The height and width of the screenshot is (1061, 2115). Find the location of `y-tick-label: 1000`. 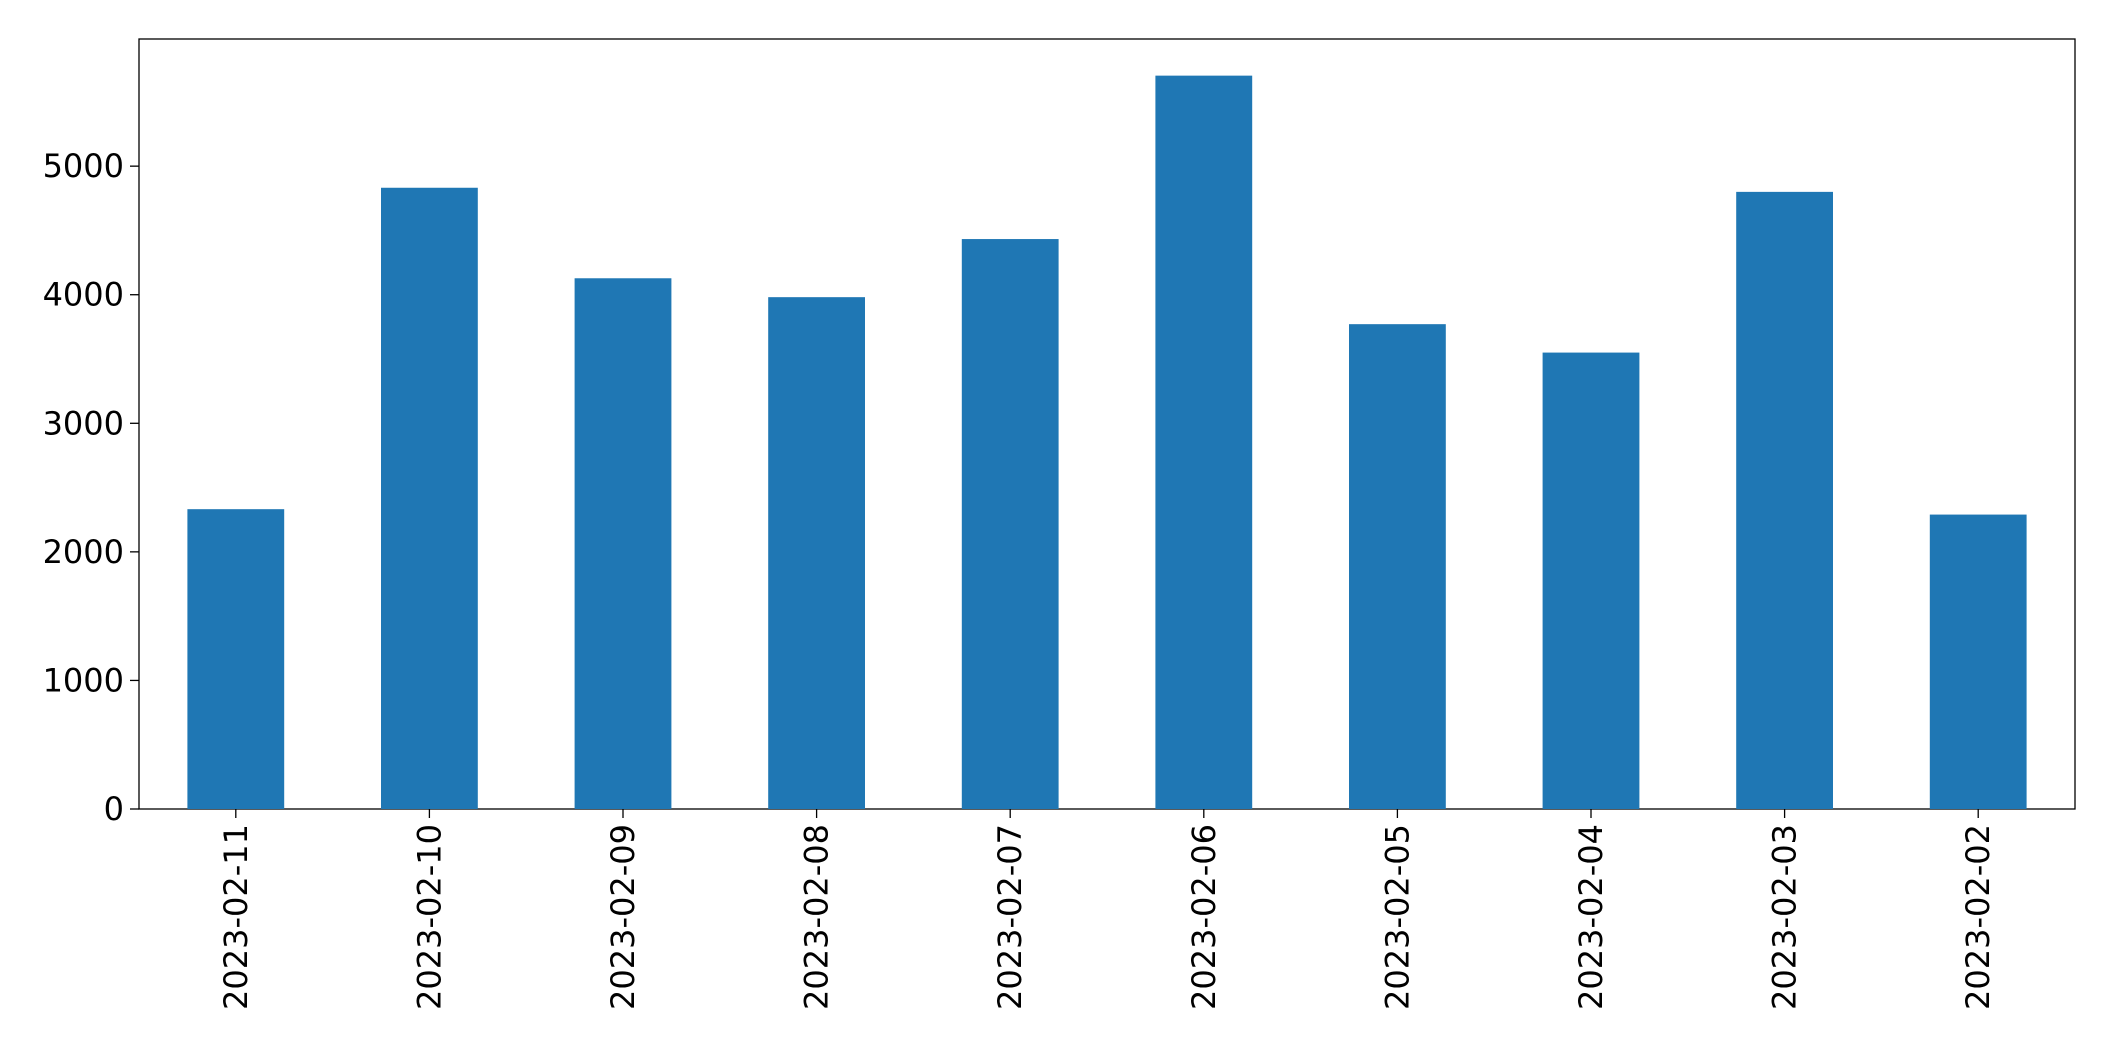

y-tick-label: 1000 is located at coordinates (83, 680).